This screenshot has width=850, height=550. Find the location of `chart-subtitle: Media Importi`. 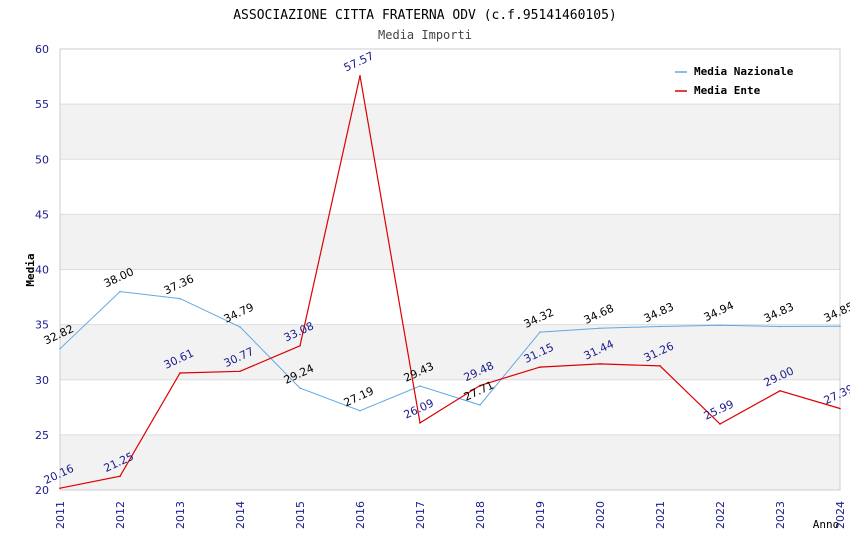

chart-subtitle: Media Importi is located at coordinates (425, 35).